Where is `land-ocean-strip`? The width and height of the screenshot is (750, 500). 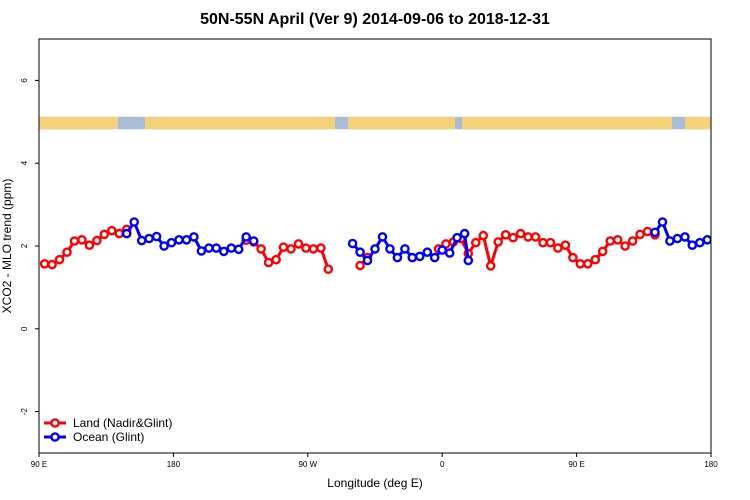 land-ocean-strip is located at coordinates (375, 123).